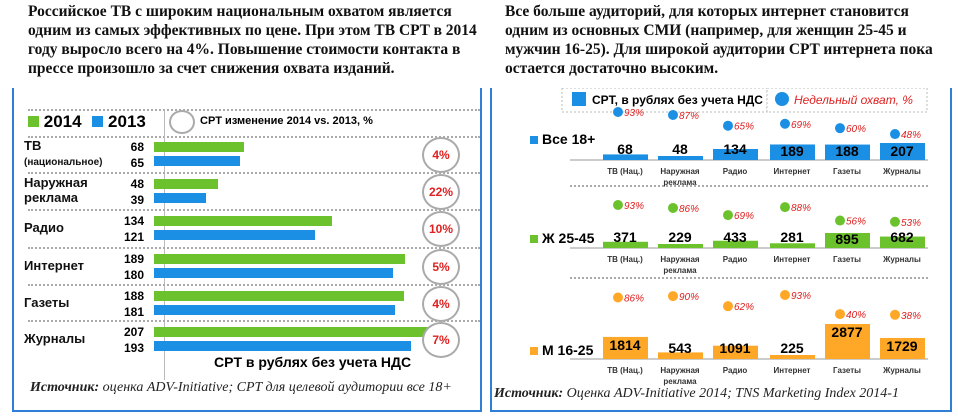 Image resolution: width=958 pixels, height=416 pixels. I want to click on reach-value: 56%, so click(856, 222).